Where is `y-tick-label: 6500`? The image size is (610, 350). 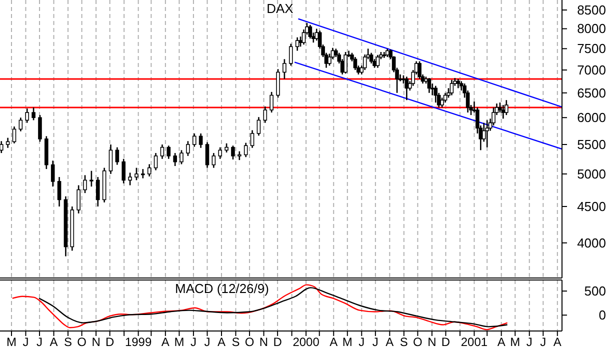 y-tick-label: 6500 is located at coordinates (591, 92).